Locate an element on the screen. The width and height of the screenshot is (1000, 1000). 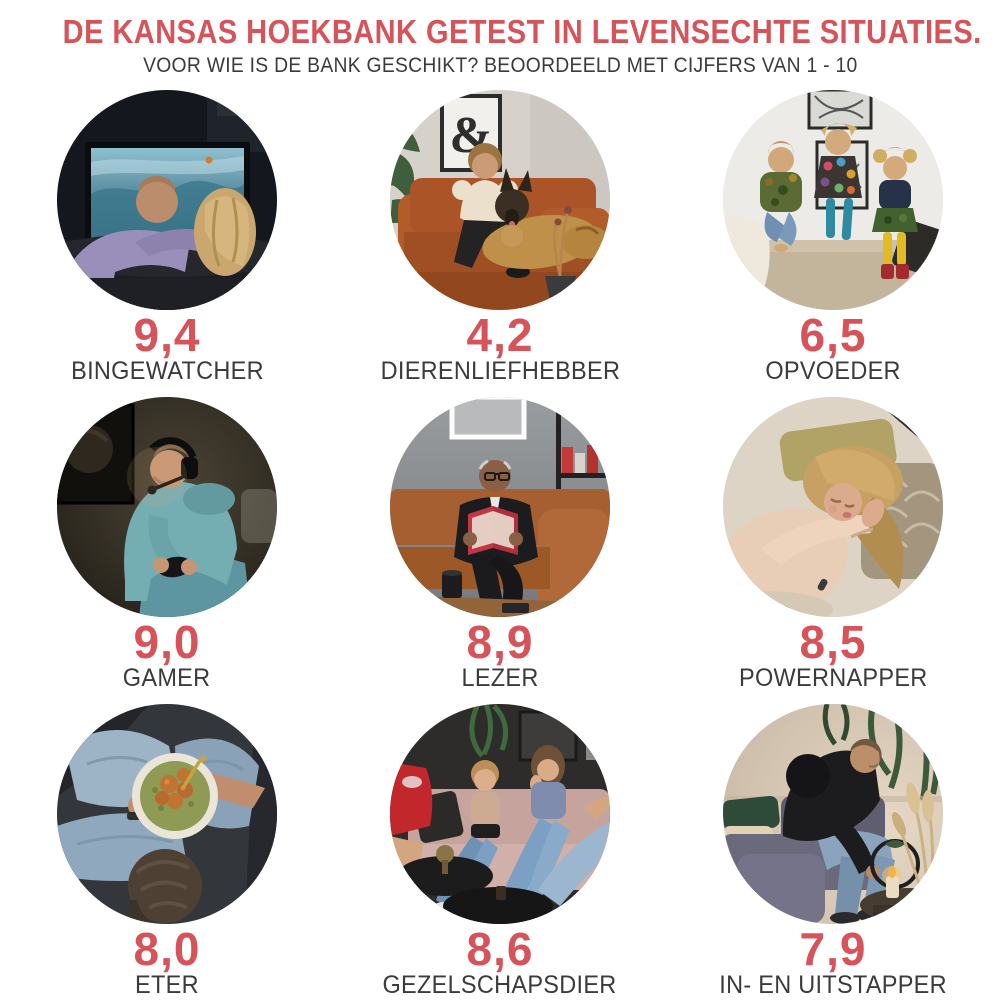
photo-gamer is located at coordinates (167, 507).